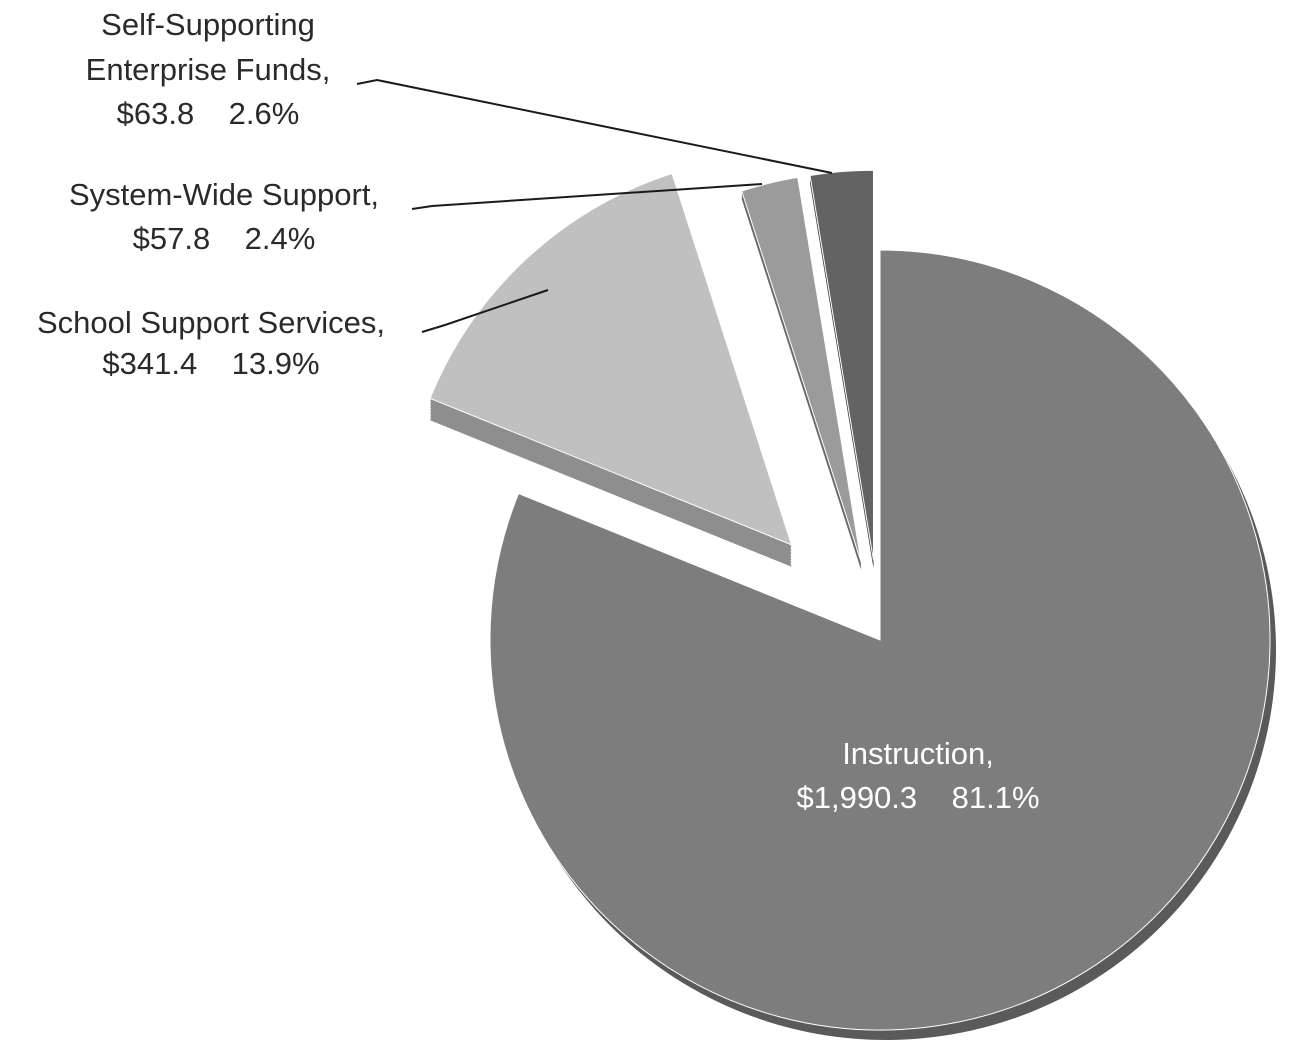 The image size is (1304, 1062). Describe the element at coordinates (841, 365) in the screenshot. I see `pie-slice-enterprise-funds` at that location.